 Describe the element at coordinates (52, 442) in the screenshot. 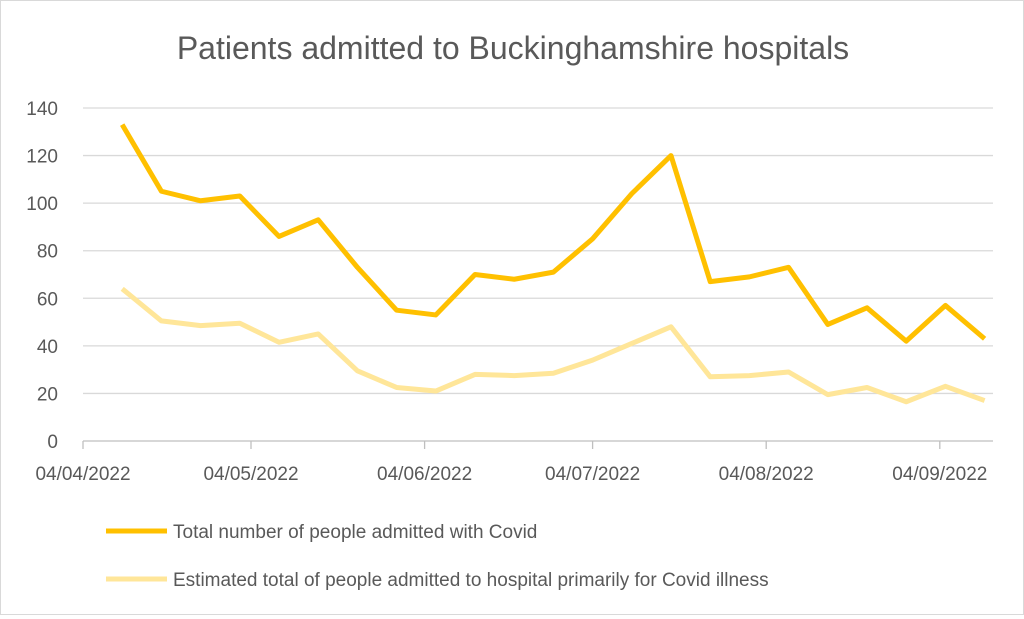

I see `y-tick-label: 0` at that location.